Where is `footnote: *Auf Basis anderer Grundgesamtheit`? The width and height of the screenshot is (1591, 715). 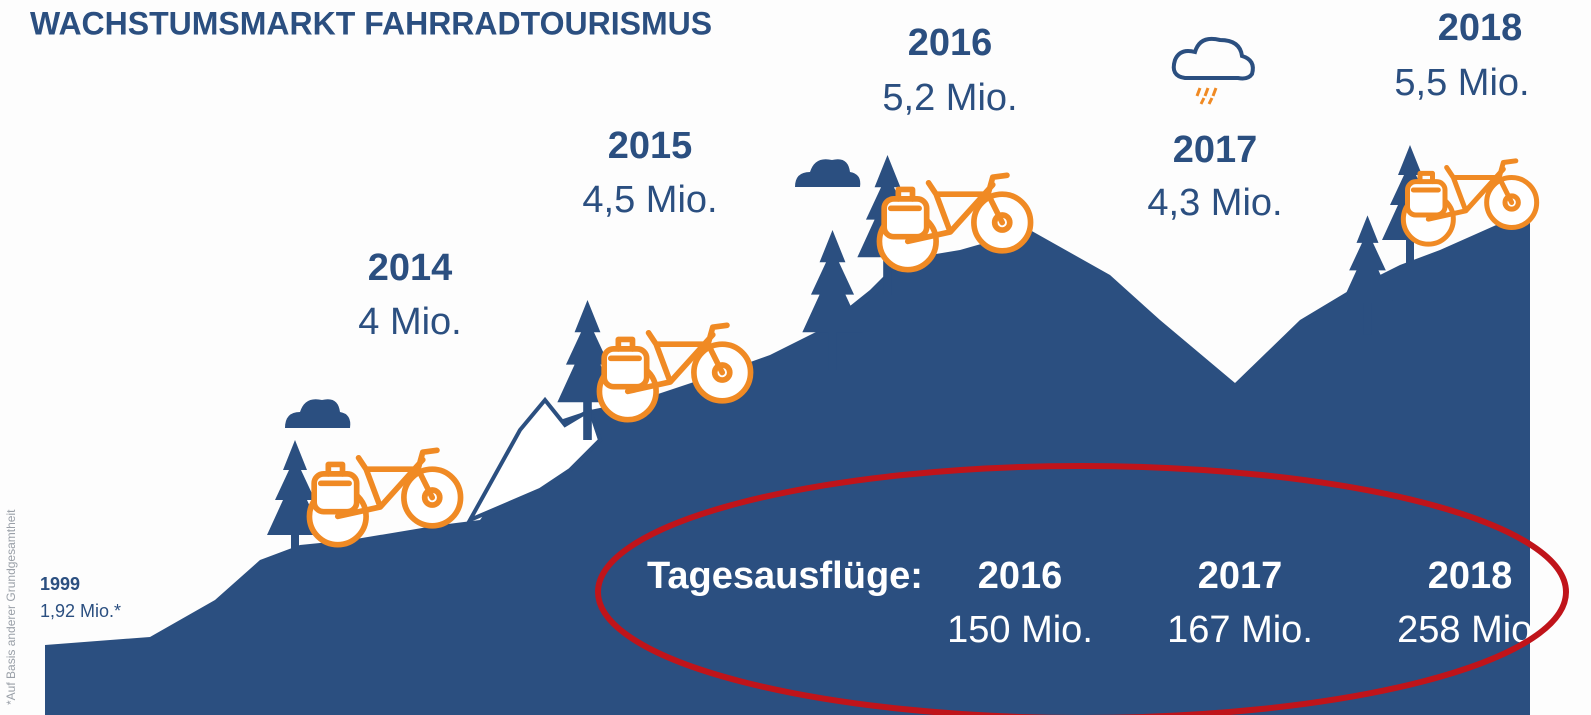 footnote: *Auf Basis anderer Grundgesamtheit is located at coordinates (11, 607).